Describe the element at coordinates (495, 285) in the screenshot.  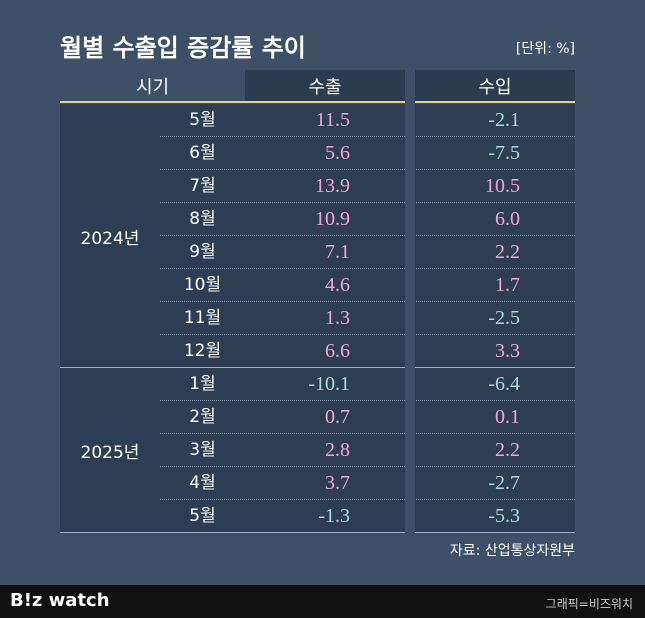
I see `value-cell: 1.7` at that location.